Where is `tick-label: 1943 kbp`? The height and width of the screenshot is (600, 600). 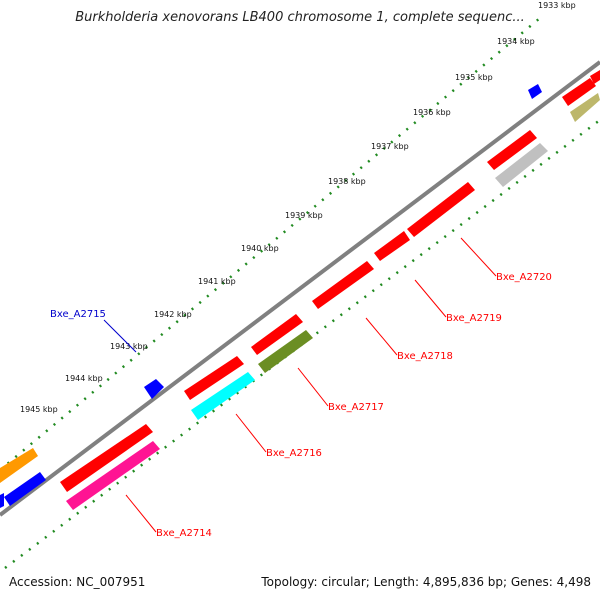 tick-label: 1943 kbp is located at coordinates (129, 346).